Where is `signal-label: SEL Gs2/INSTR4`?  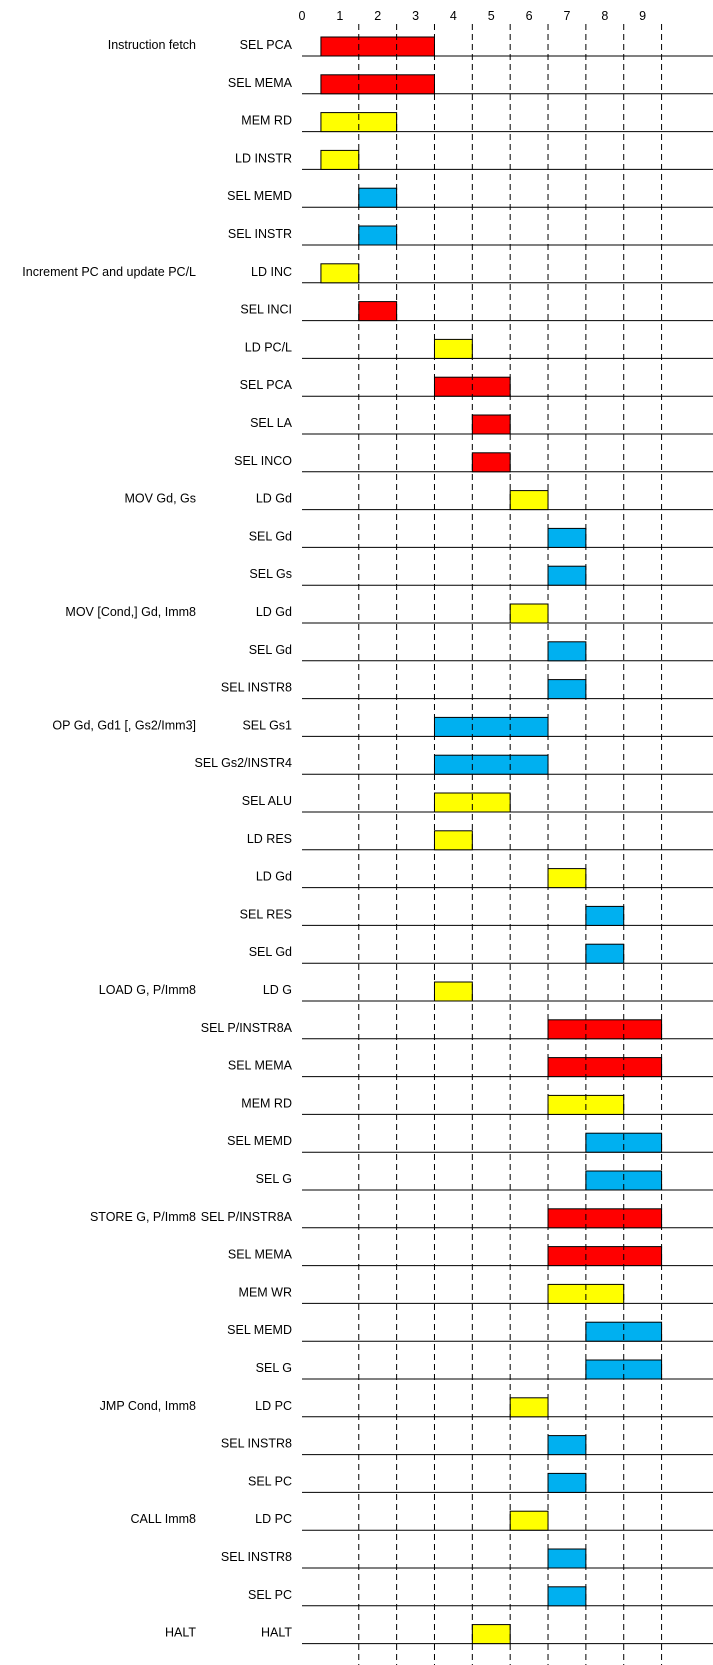
signal-label: SEL Gs2/INSTR4 is located at coordinates (244, 763).